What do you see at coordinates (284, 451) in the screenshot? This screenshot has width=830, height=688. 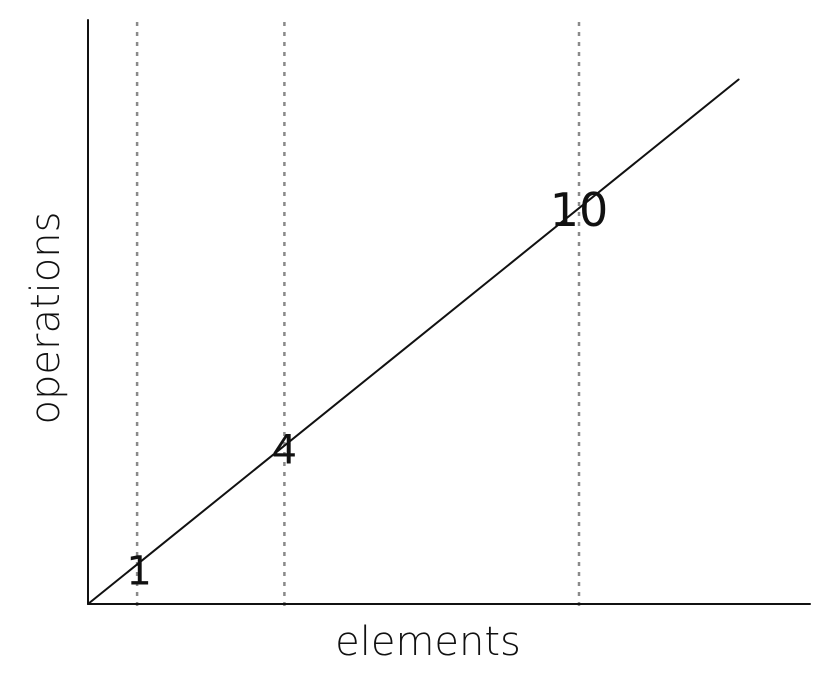 I see `point-label-4: 4` at bounding box center [284, 451].